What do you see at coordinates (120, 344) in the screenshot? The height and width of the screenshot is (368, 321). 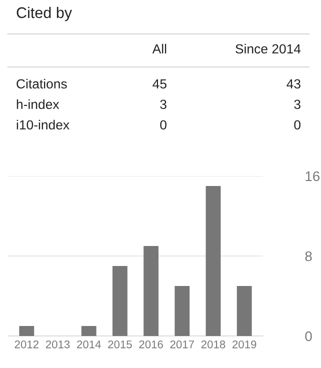 I see `x-tick-label: 2015` at bounding box center [120, 344].